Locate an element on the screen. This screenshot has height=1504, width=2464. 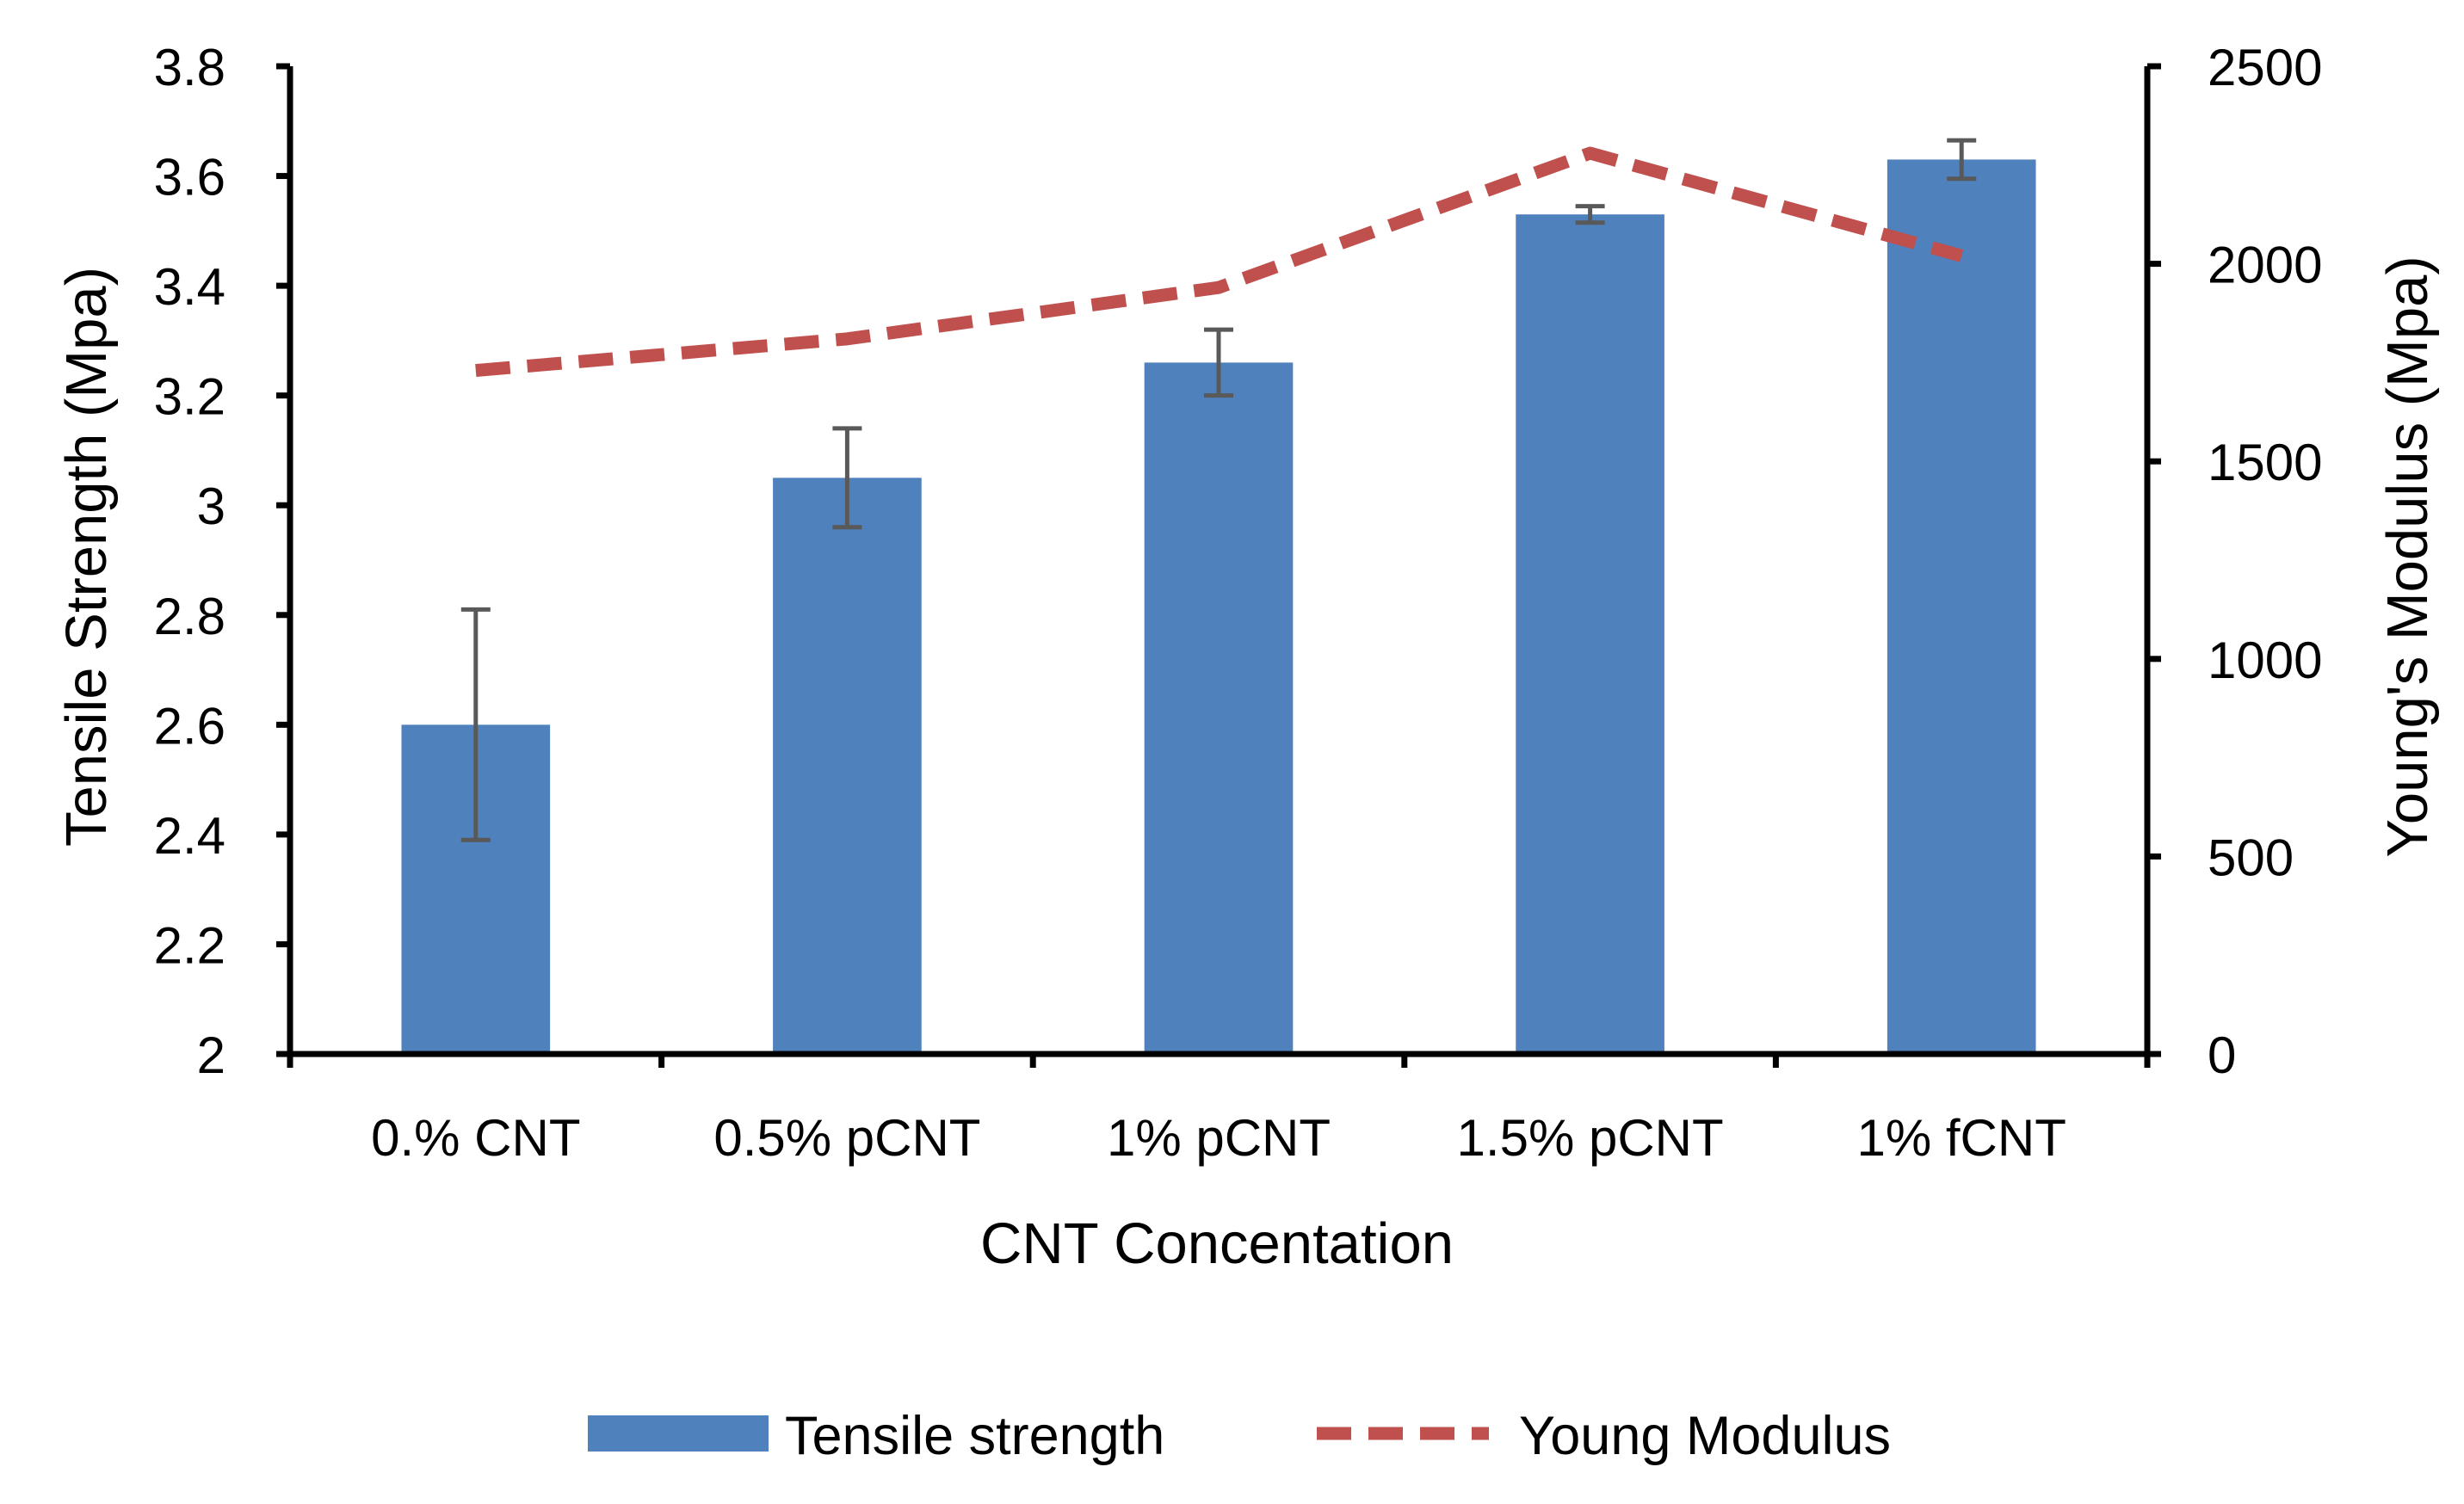
legend-swatch-tensile-strength is located at coordinates (678, 1433).